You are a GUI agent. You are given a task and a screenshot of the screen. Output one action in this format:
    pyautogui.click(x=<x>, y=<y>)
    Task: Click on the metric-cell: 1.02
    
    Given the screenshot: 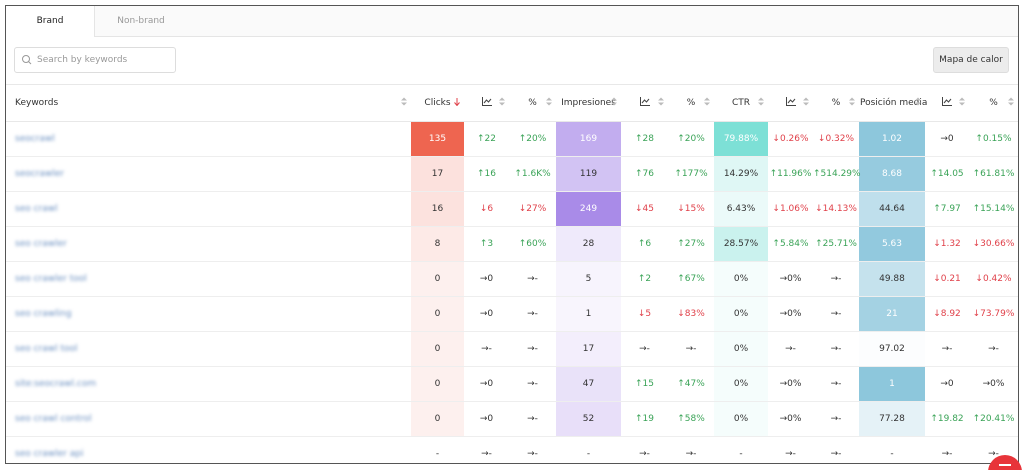 What is the action you would take?
    pyautogui.click(x=892, y=139)
    